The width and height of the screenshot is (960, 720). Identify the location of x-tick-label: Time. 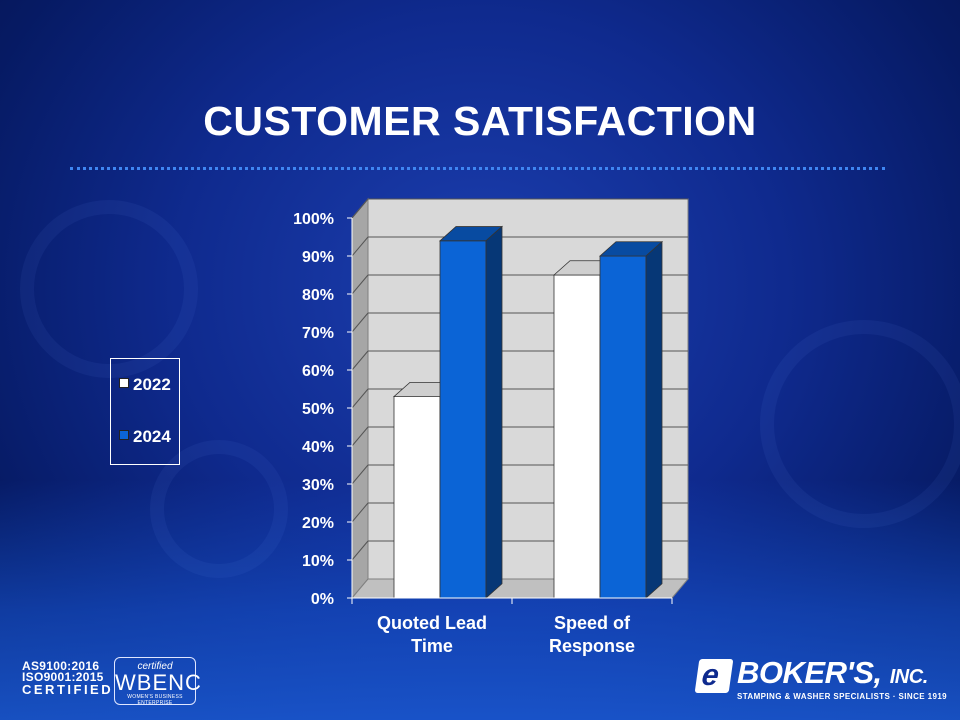
(432, 646).